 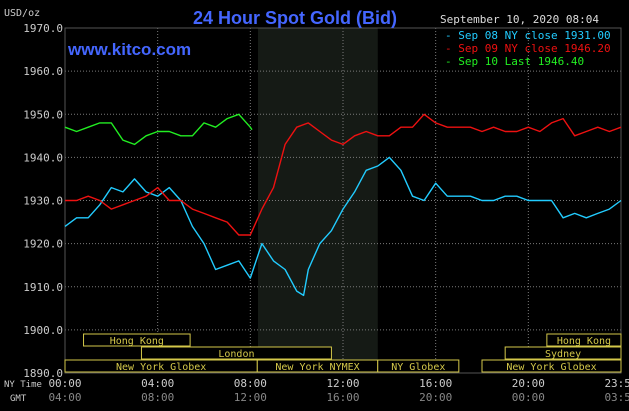 What do you see at coordinates (23, 385) in the screenshot?
I see `ny-time-axis-label: NY Time` at bounding box center [23, 385].